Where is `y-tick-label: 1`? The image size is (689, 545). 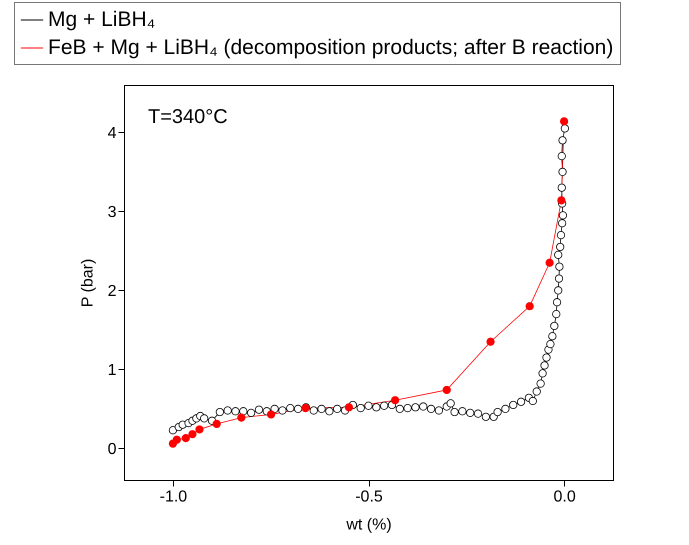 y-tick-label: 1 is located at coordinates (112, 370).